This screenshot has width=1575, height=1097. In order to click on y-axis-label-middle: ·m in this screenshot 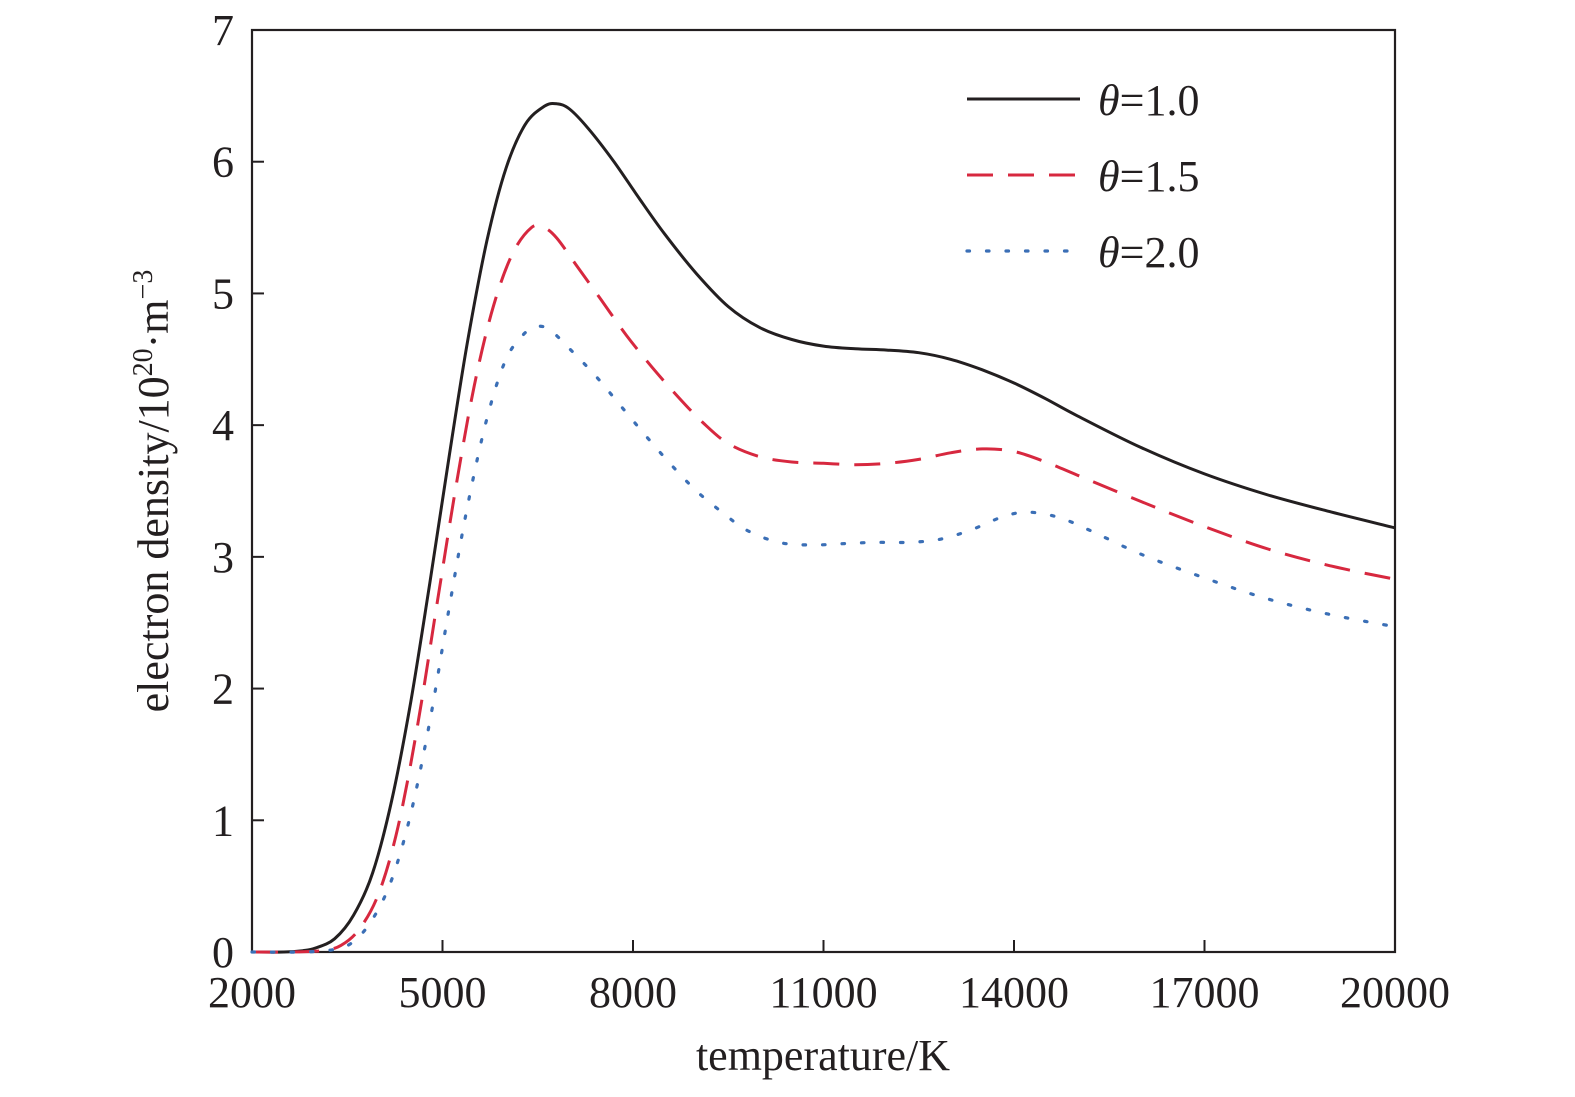, I will do `click(153, 323)`.